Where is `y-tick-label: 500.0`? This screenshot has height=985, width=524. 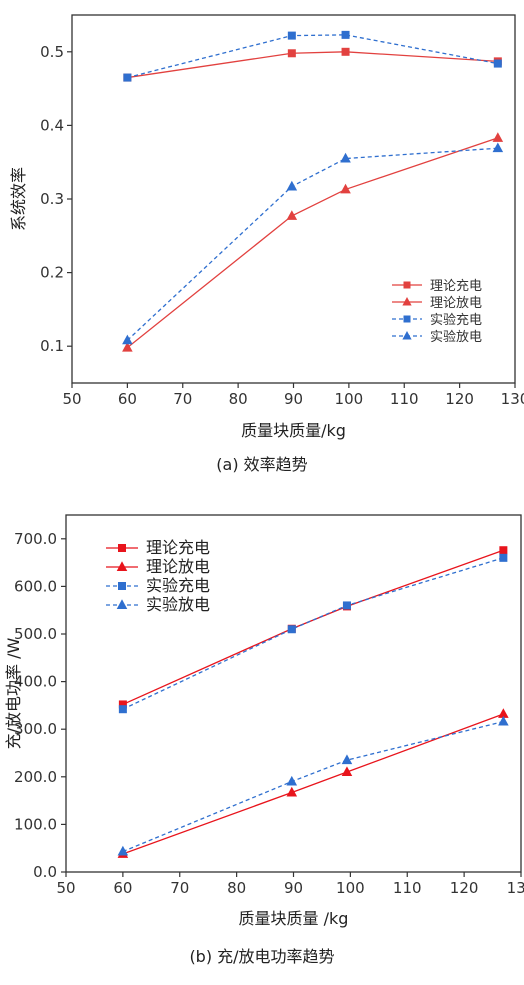
y-tick-label: 500.0 is located at coordinates (35, 634).